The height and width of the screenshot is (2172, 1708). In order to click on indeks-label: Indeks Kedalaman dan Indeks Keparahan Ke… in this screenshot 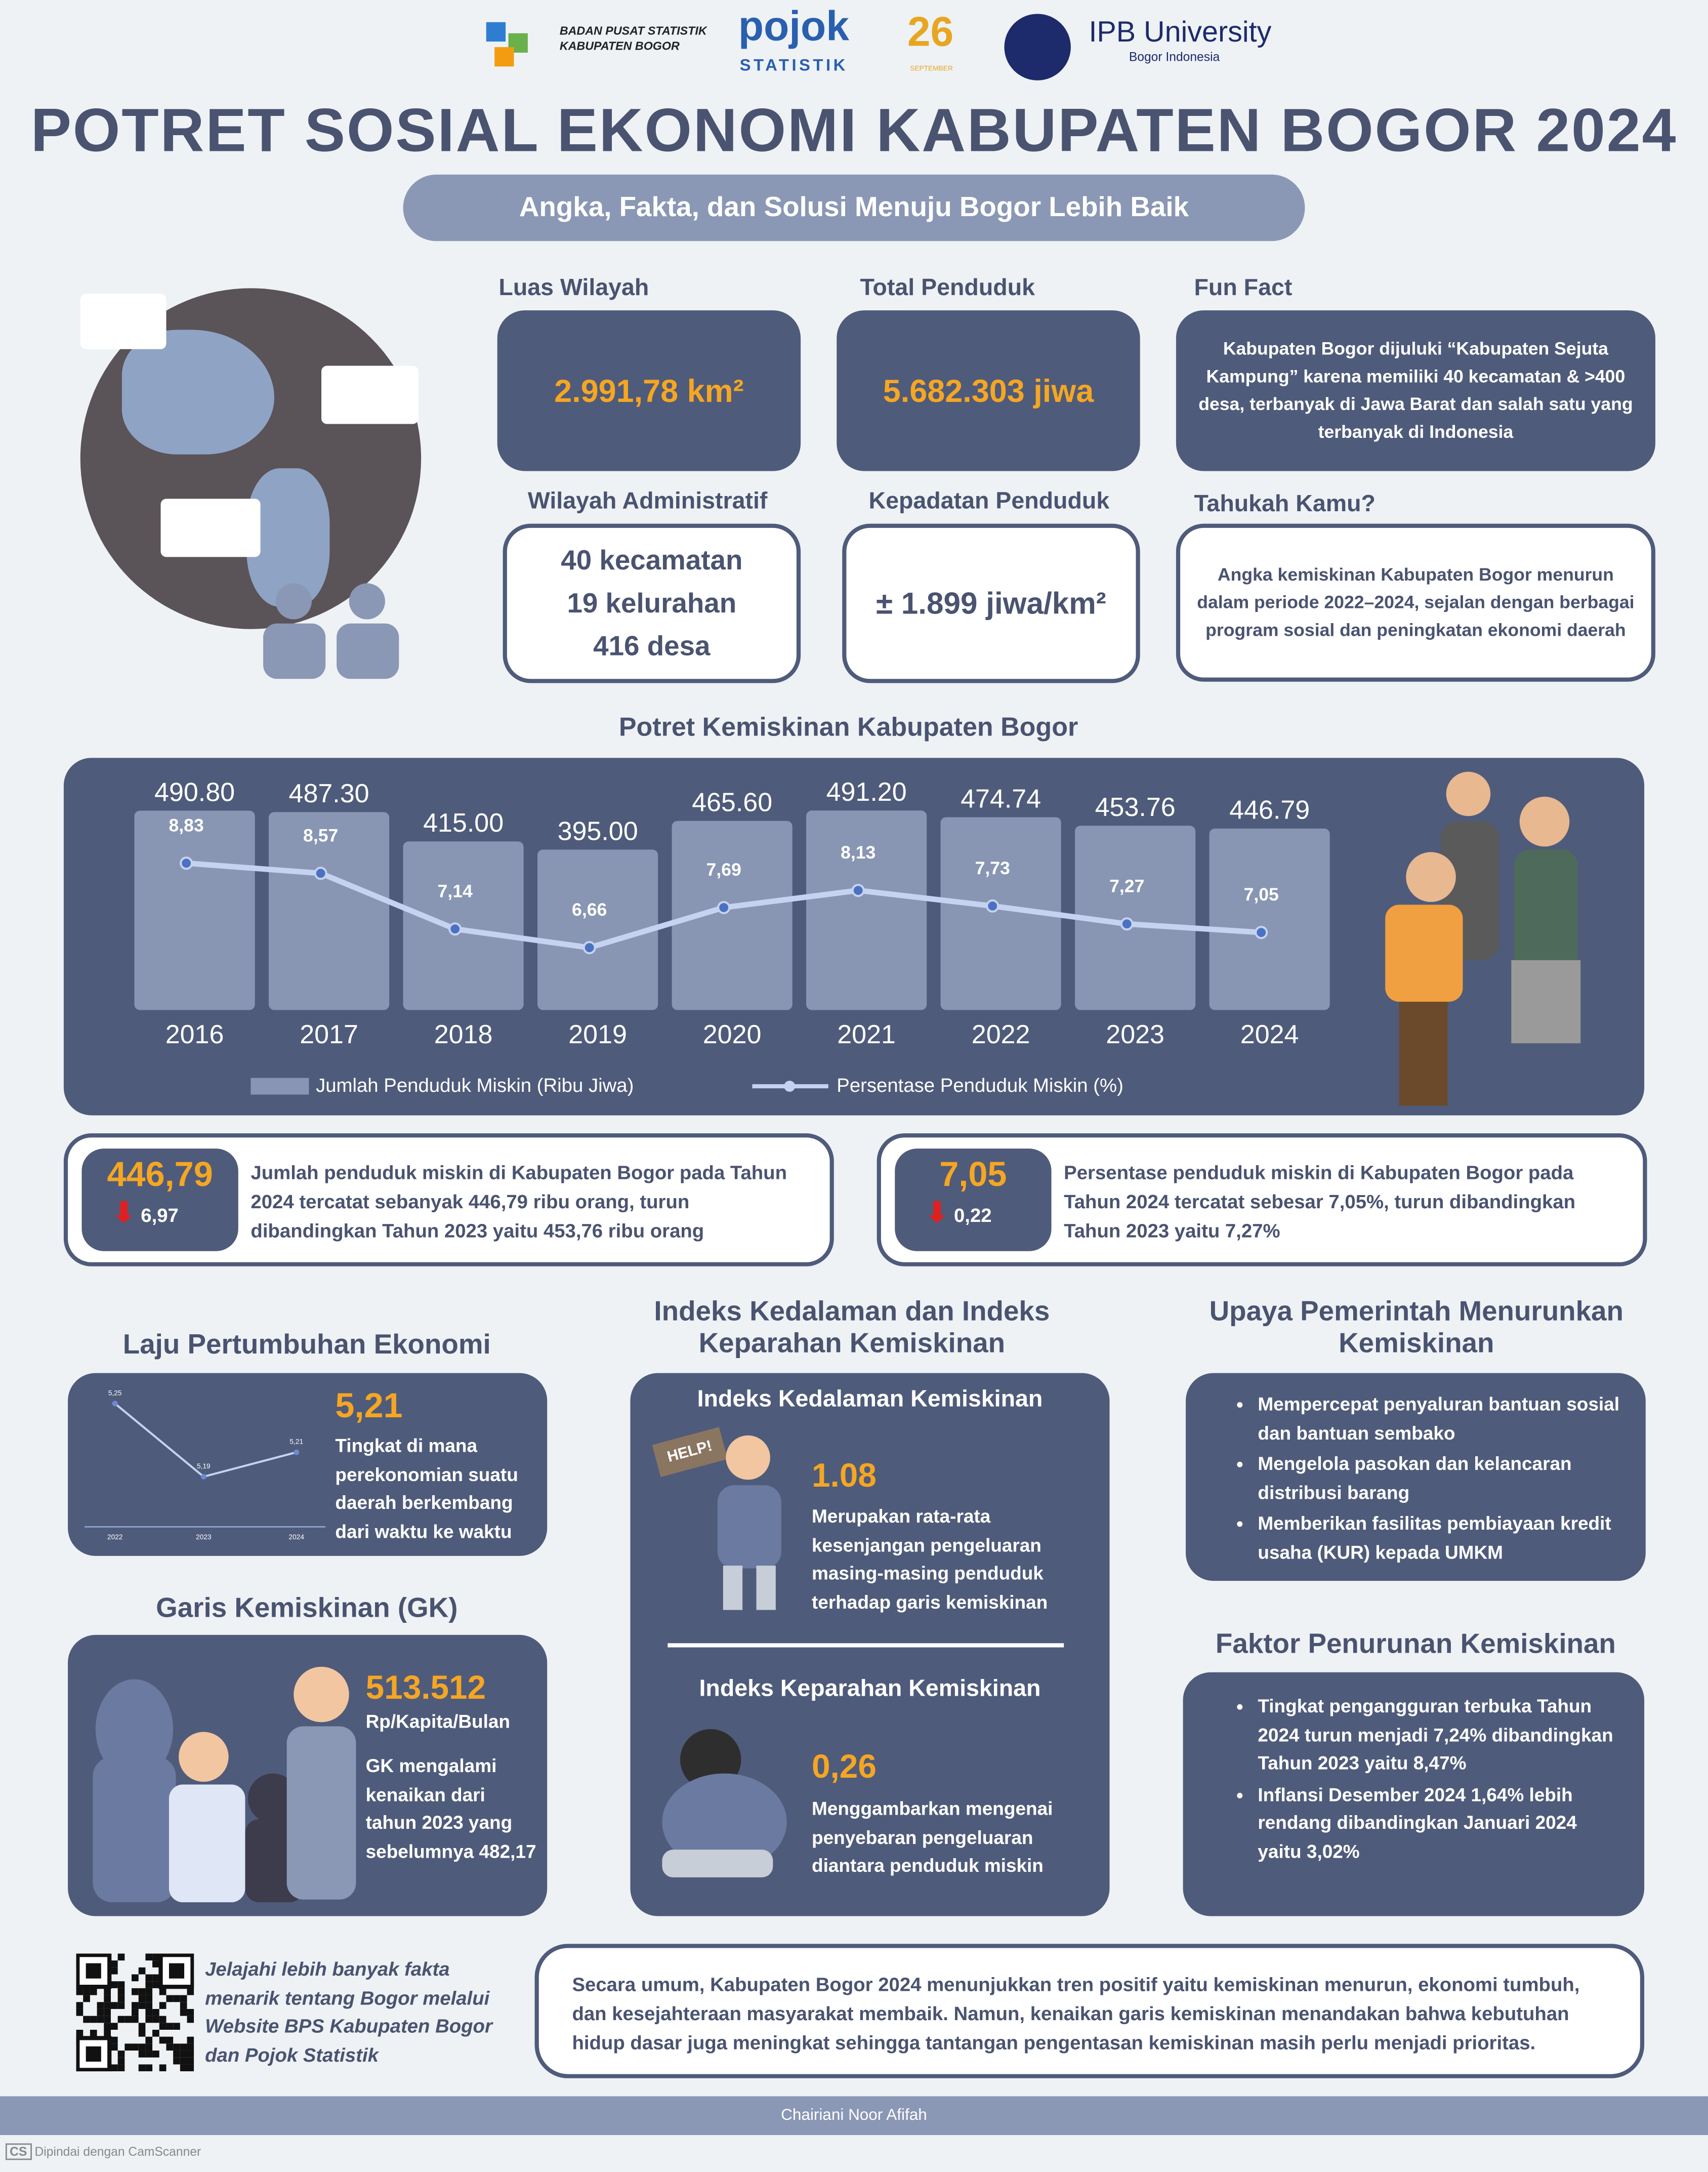, I will do `click(852, 1328)`.